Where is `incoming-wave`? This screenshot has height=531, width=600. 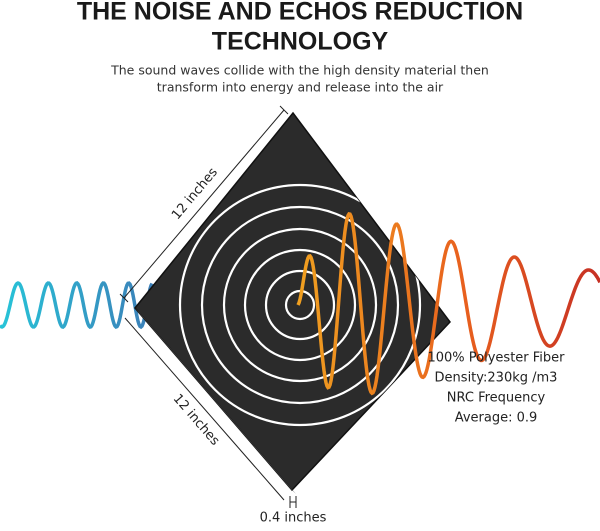 incoming-wave is located at coordinates (77, 305).